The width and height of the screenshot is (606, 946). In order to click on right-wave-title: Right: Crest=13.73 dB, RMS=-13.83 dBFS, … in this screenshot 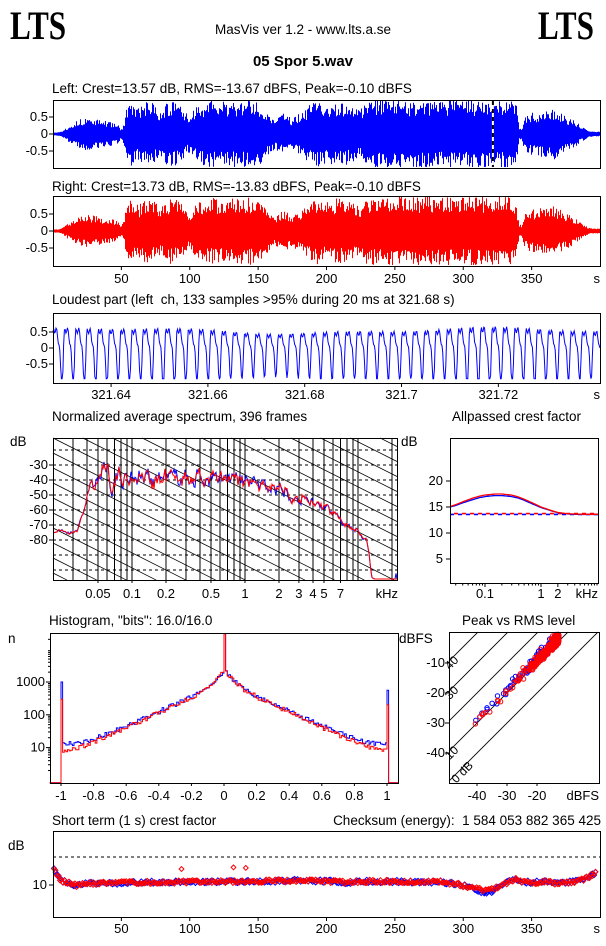, I will do `click(236, 186)`.